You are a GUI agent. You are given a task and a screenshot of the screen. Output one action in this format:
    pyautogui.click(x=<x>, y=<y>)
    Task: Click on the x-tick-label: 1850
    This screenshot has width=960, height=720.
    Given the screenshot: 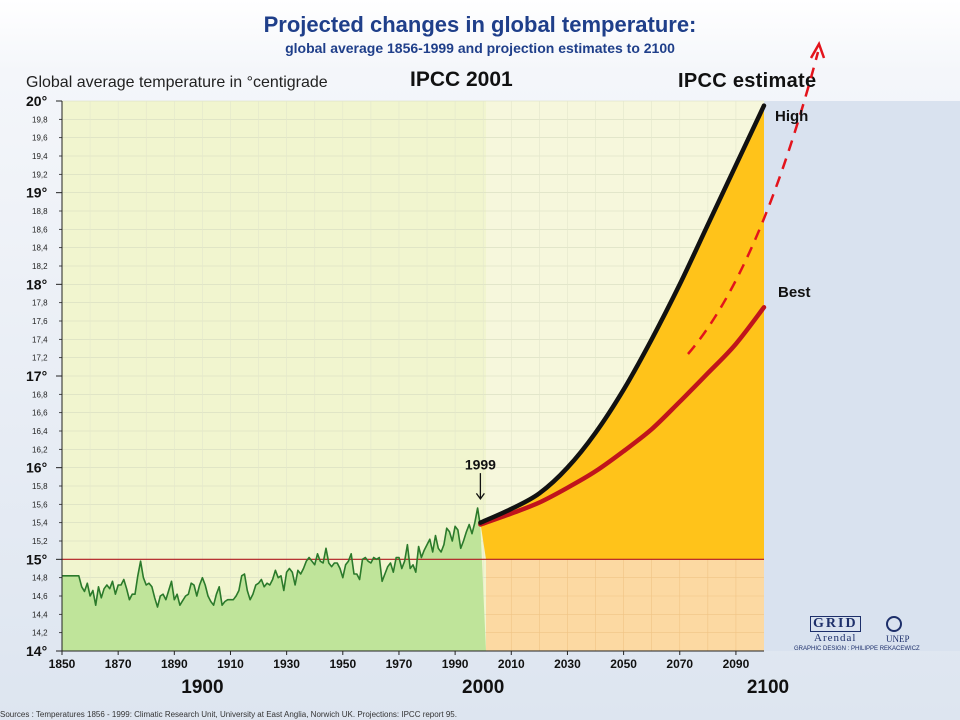 What is the action you would take?
    pyautogui.click(x=62, y=664)
    